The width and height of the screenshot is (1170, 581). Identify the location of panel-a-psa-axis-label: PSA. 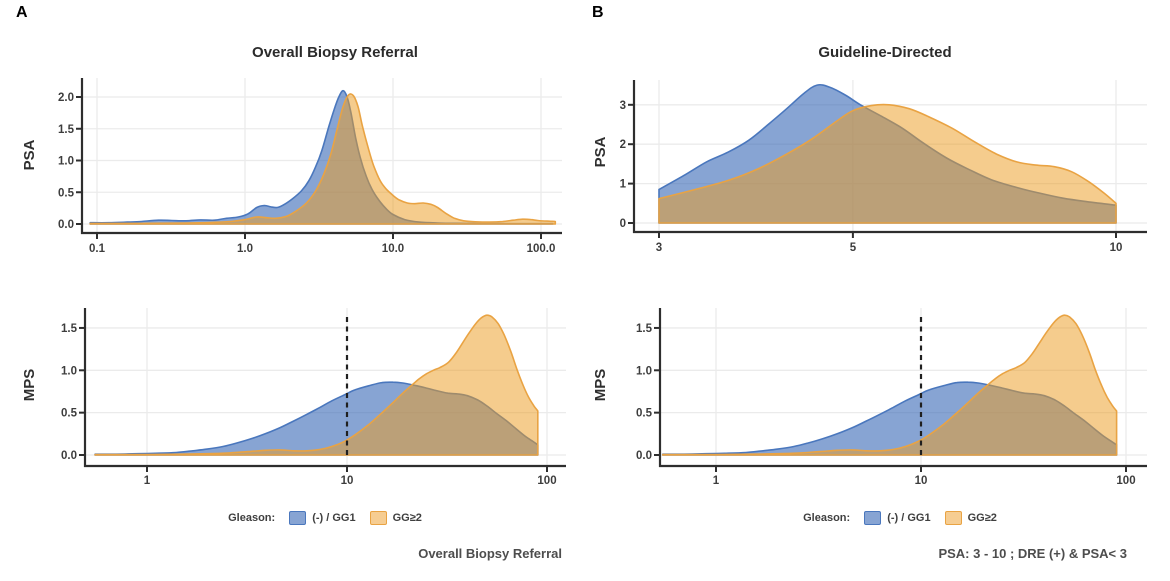
(29, 155).